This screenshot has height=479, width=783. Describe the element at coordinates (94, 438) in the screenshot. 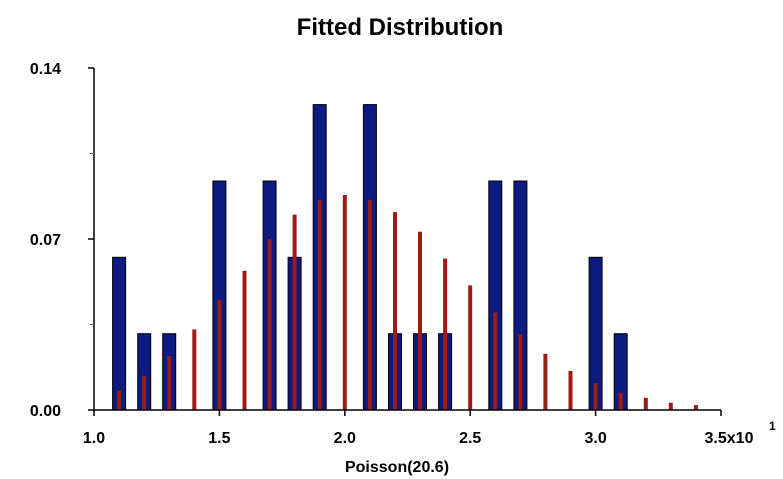

I see `x-tick-label-0: 1.0` at that location.